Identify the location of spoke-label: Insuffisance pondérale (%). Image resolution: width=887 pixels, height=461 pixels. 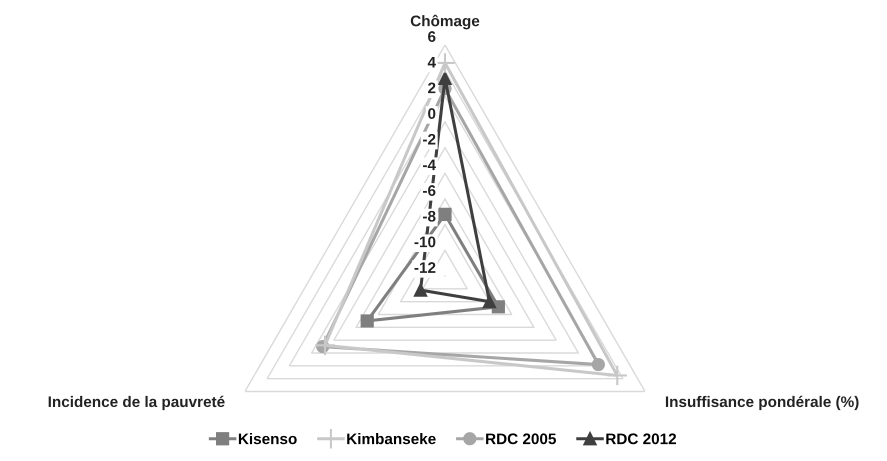
(762, 403).